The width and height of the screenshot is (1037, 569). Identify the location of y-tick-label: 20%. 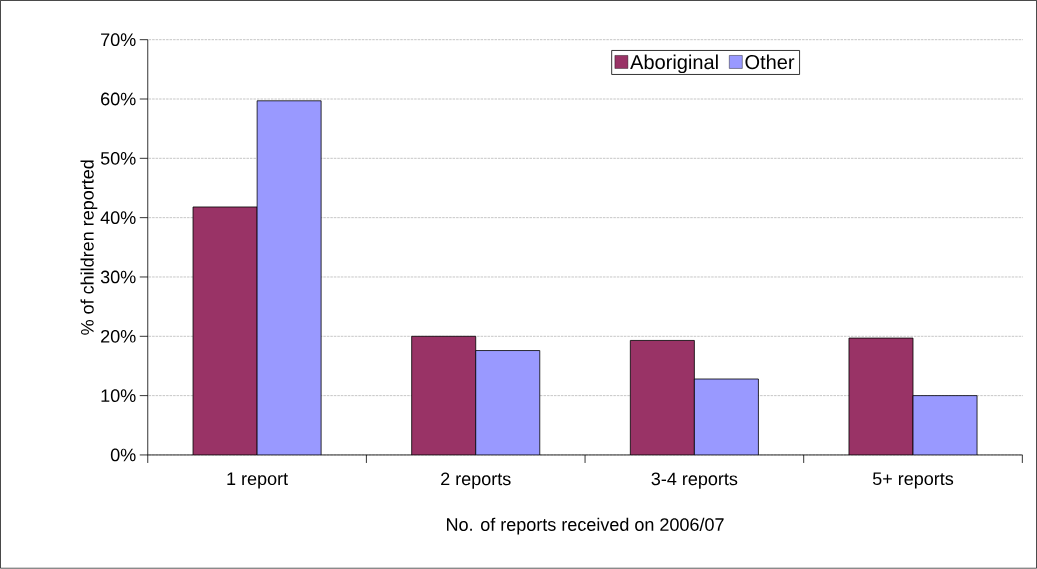
(118, 336).